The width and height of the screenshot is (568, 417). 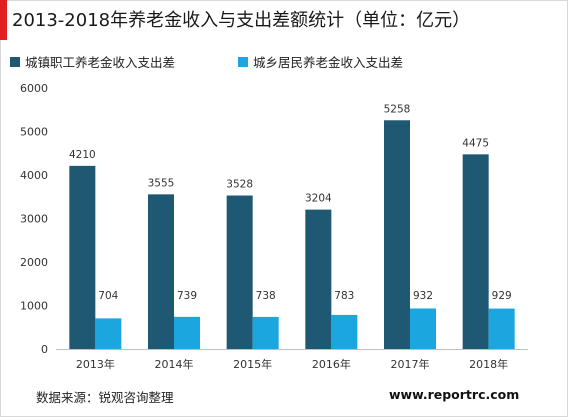 I want to click on data-label-series-1: 4210, so click(x=82, y=155).